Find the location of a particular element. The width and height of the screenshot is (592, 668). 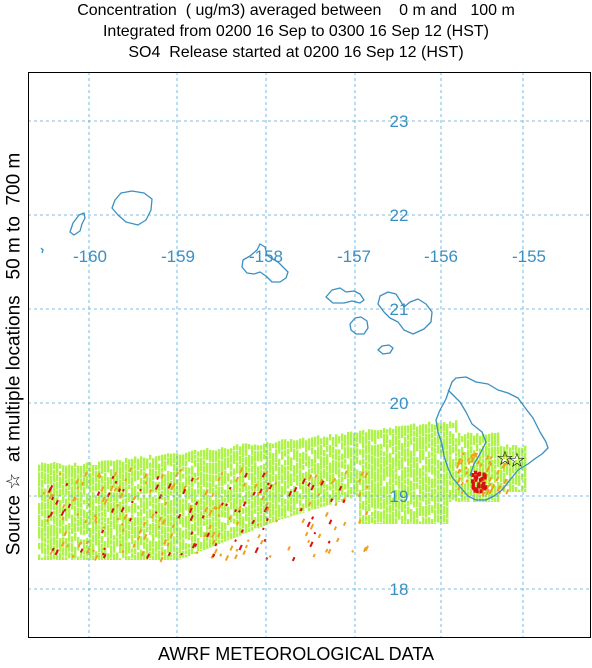

maui-coastline is located at coordinates (405, 313).